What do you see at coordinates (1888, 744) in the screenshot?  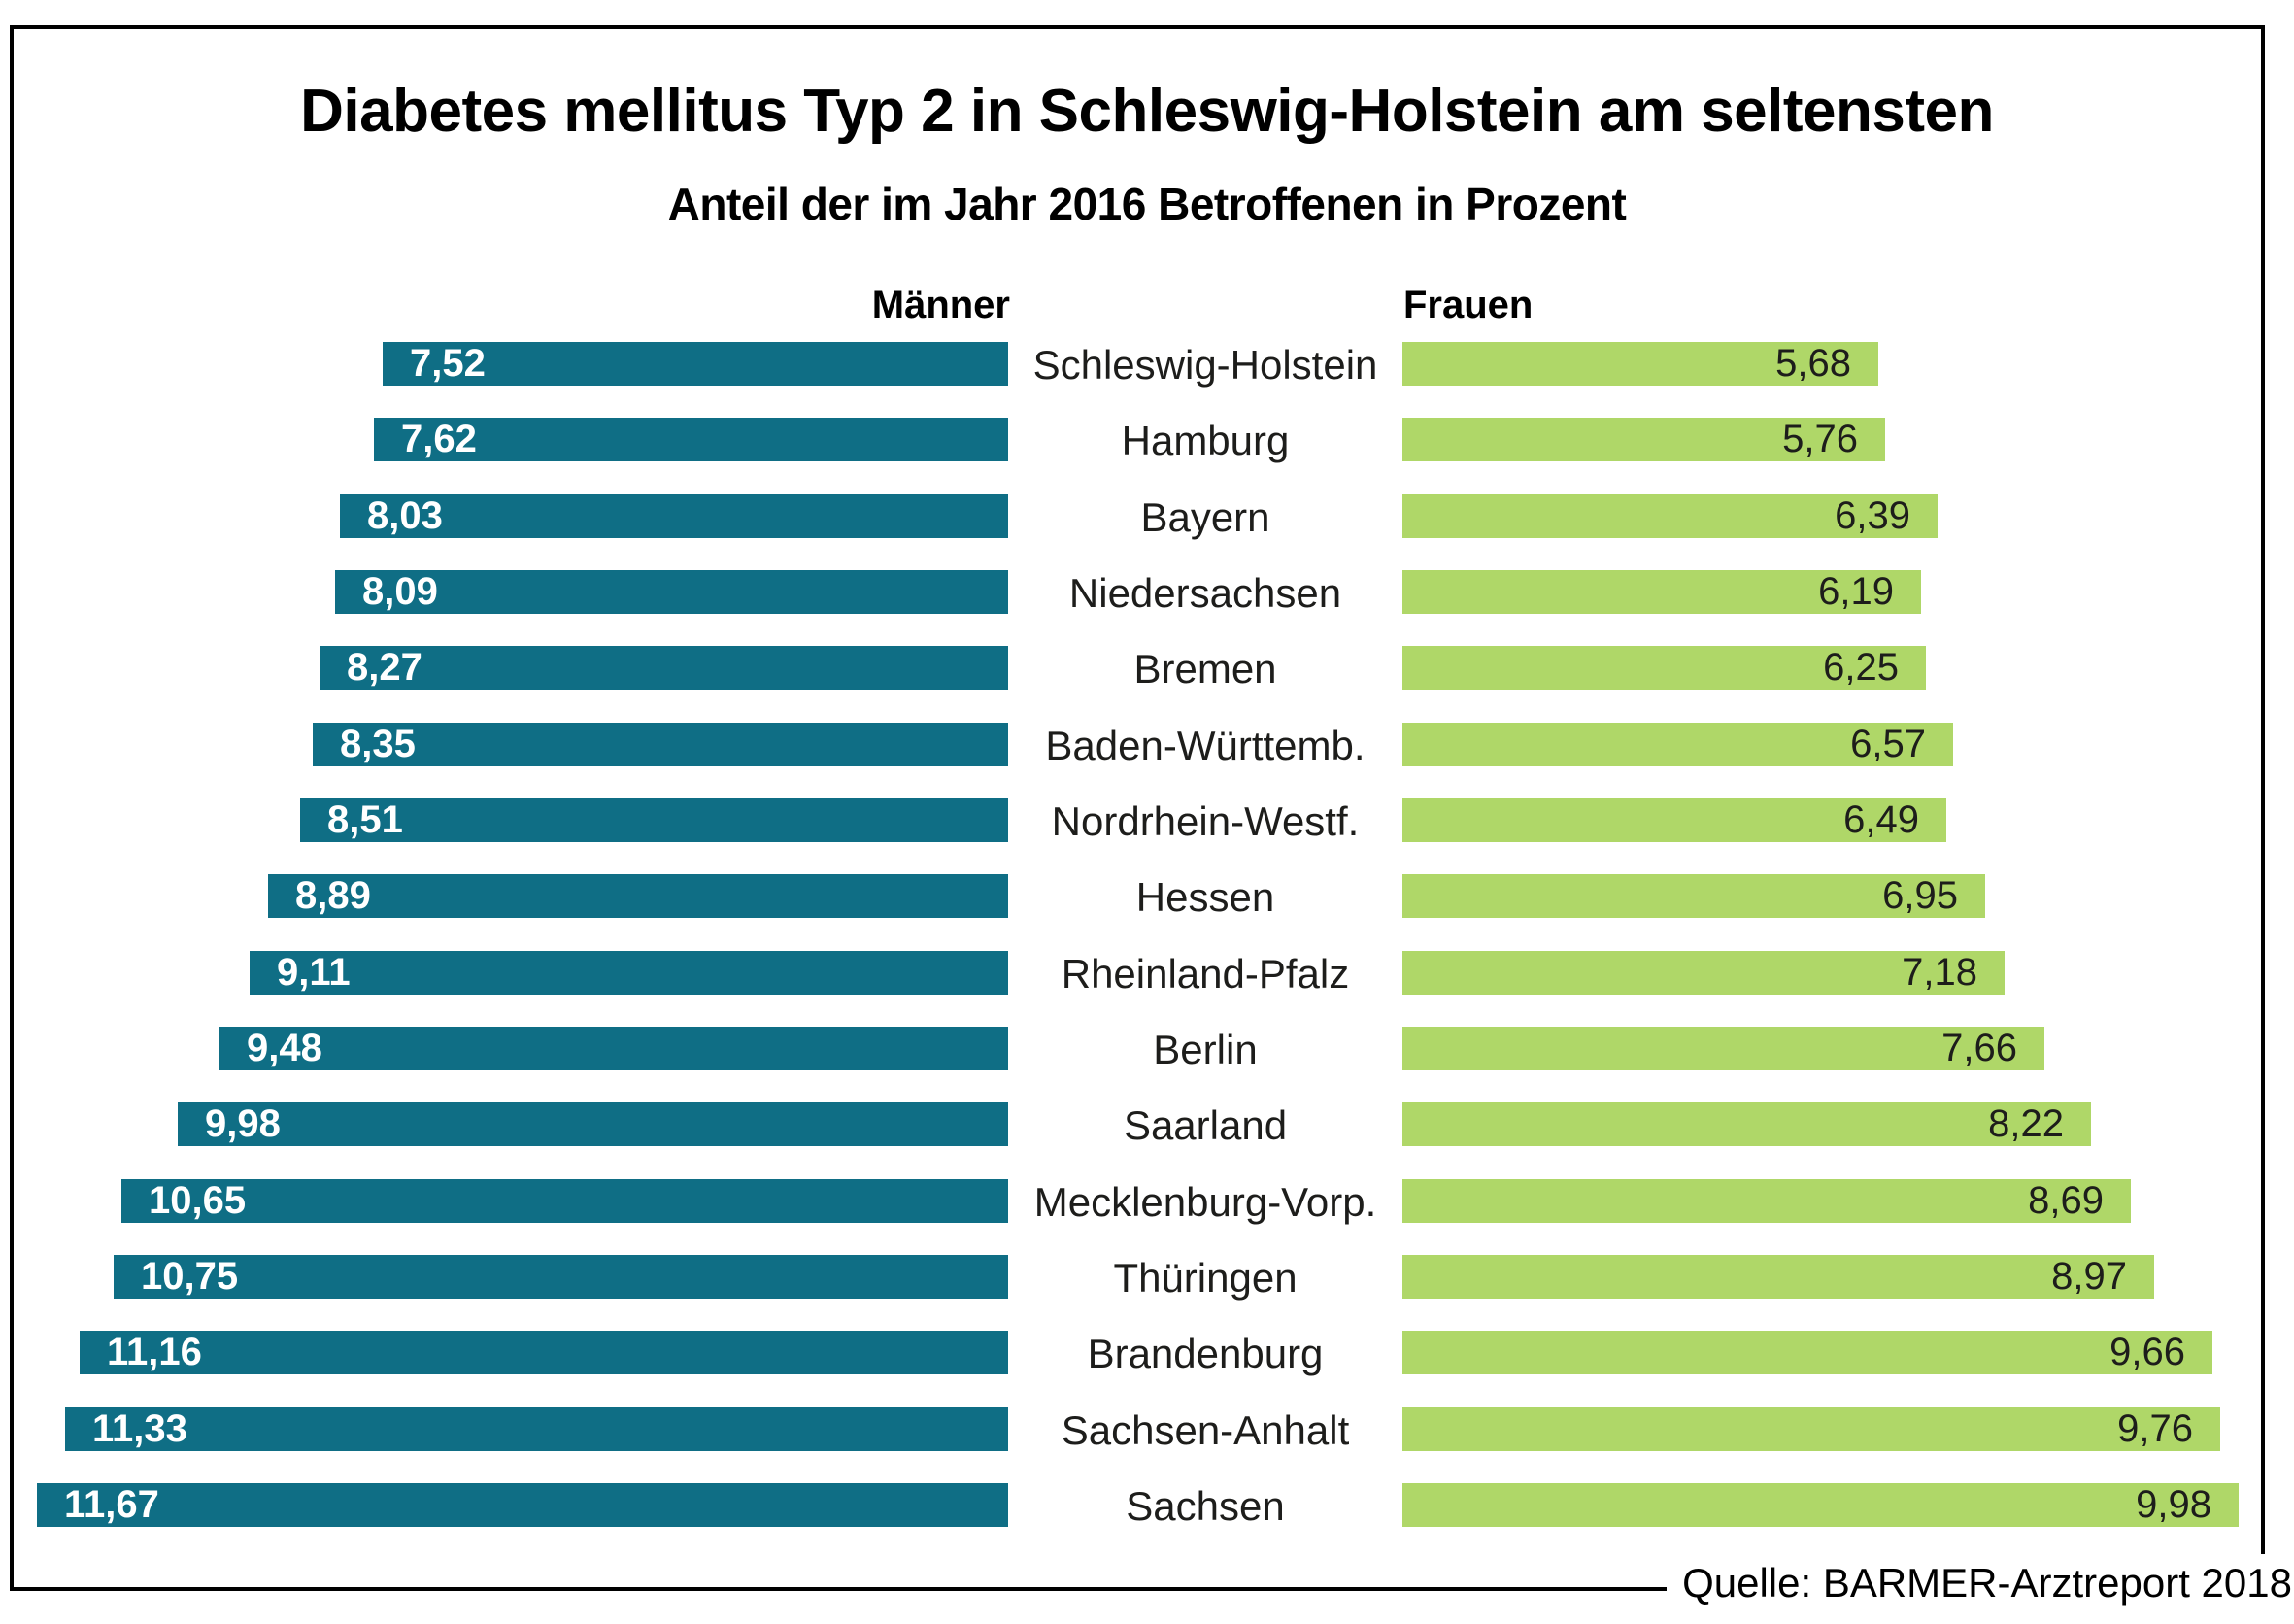 I see `women-bar-value: 6,57` at bounding box center [1888, 744].